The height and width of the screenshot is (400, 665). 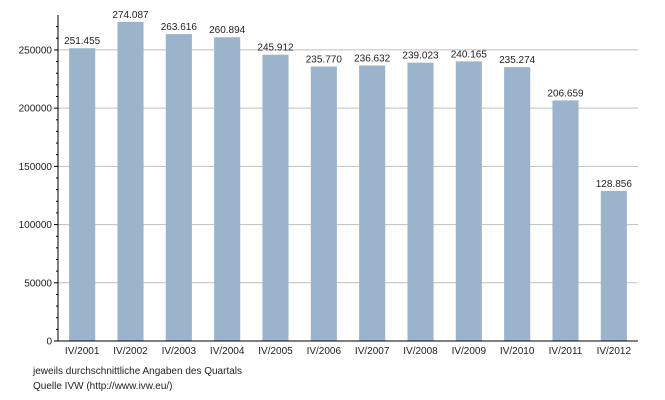 I want to click on y-tick-label: 250000, so click(x=36, y=50).